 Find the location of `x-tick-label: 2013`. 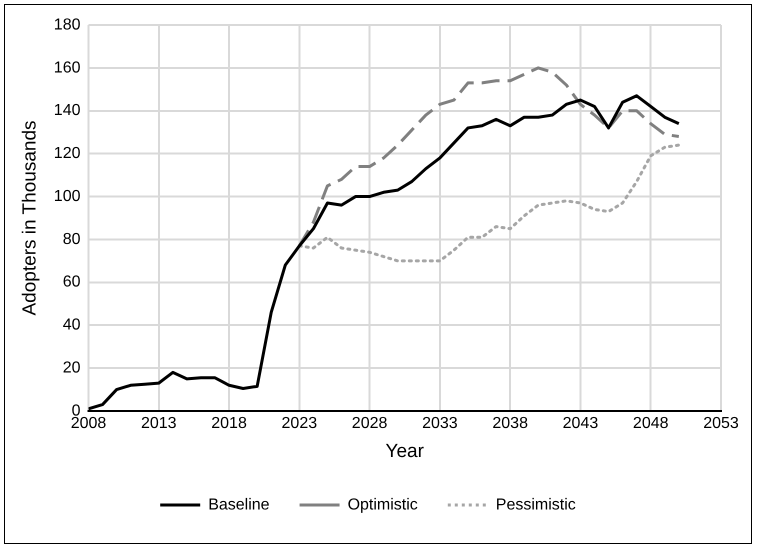

x-tick-label: 2013 is located at coordinates (158, 423).